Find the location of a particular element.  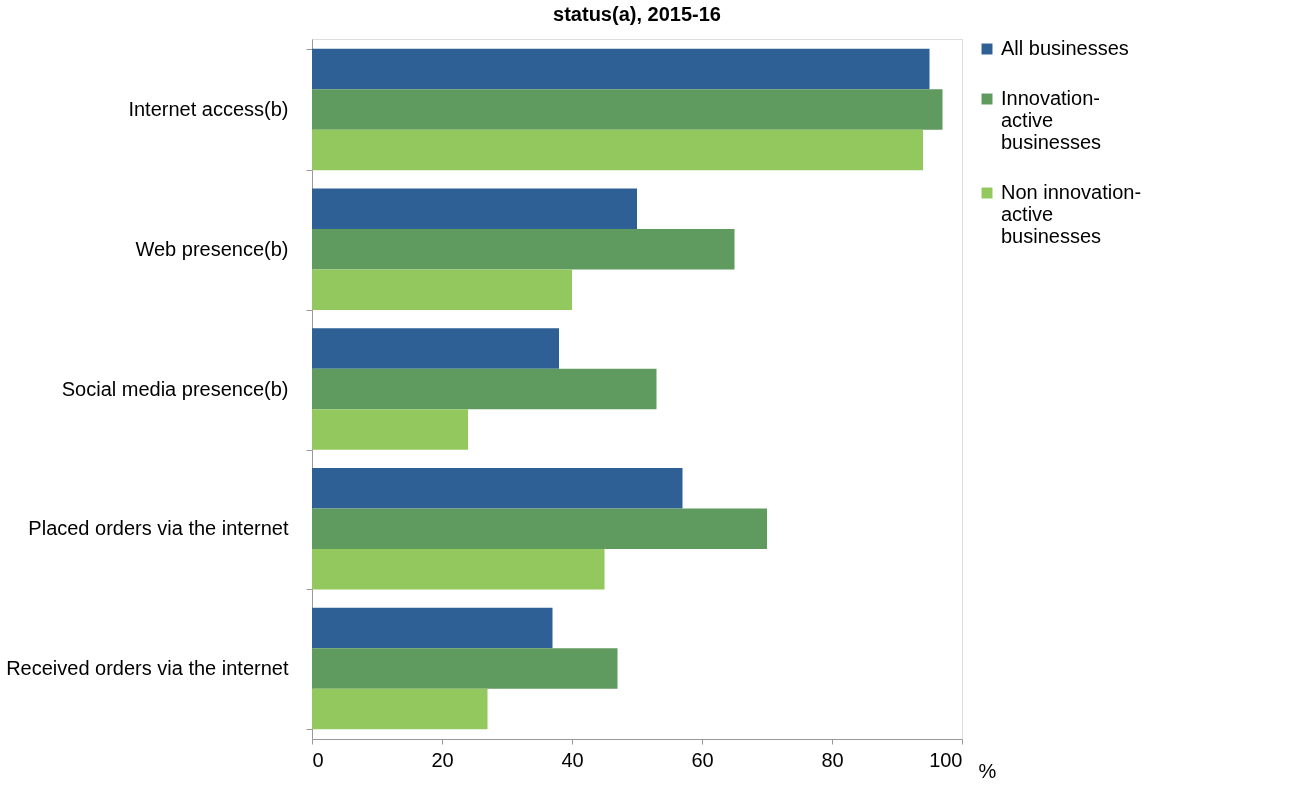

y-tick-label: Placed orders via the internet is located at coordinates (158, 528).